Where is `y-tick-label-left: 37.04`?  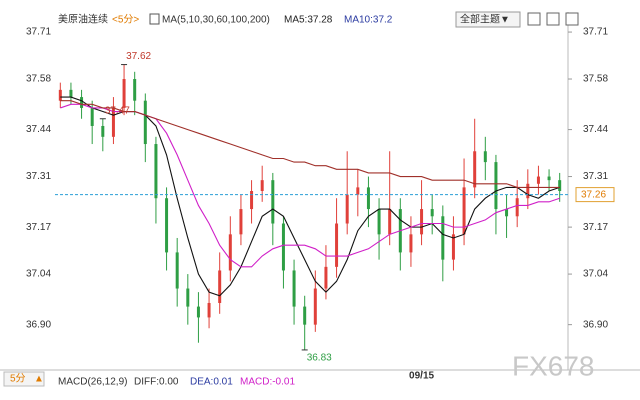 y-tick-label-left: 37.04 is located at coordinates (38, 274).